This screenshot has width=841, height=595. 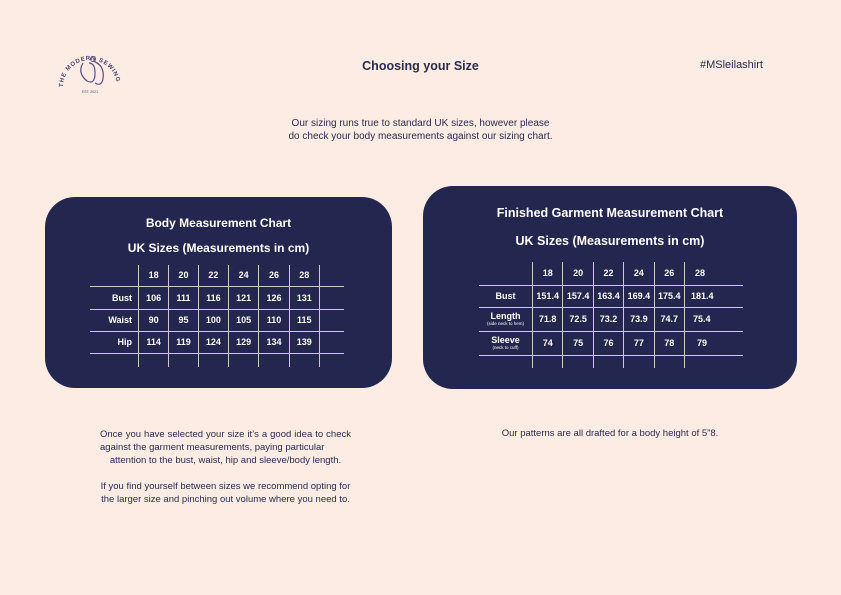 I want to click on cell: 119, so click(x=183, y=342).